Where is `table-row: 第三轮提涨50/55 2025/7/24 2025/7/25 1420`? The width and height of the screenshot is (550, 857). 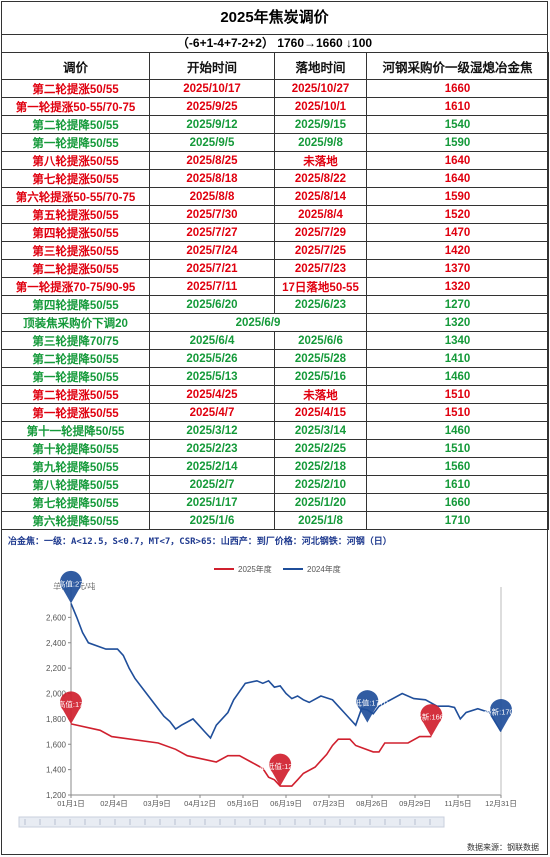
table-row: 第三轮提涨50/55 2025/7/24 2025/7/25 1420 is located at coordinates (275, 250).